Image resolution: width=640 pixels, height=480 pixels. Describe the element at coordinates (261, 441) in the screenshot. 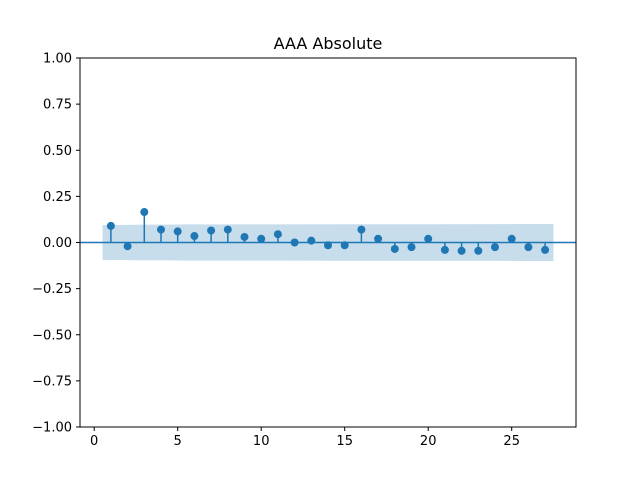

I see `x-tick-label: 10` at that location.